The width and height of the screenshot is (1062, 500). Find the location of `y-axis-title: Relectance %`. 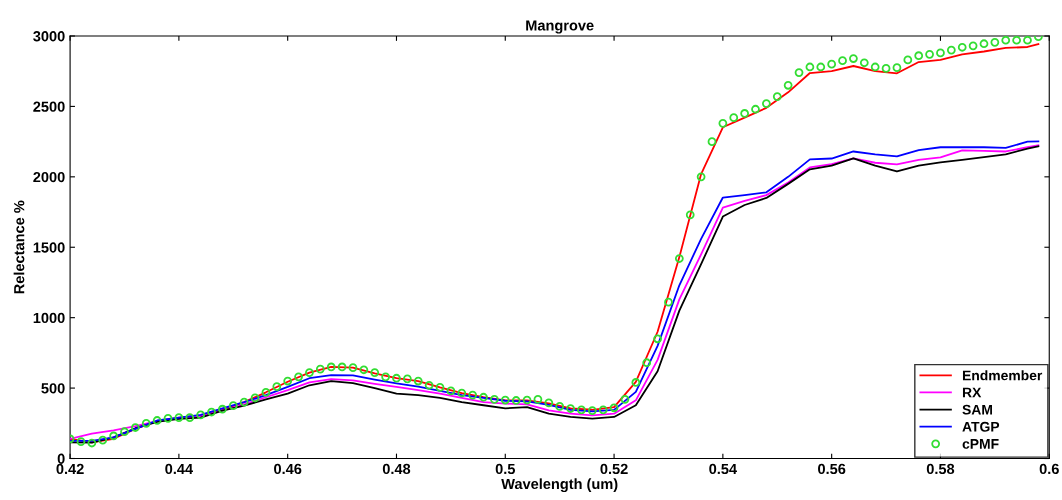

y-axis-title: Relectance % is located at coordinates (19, 247).